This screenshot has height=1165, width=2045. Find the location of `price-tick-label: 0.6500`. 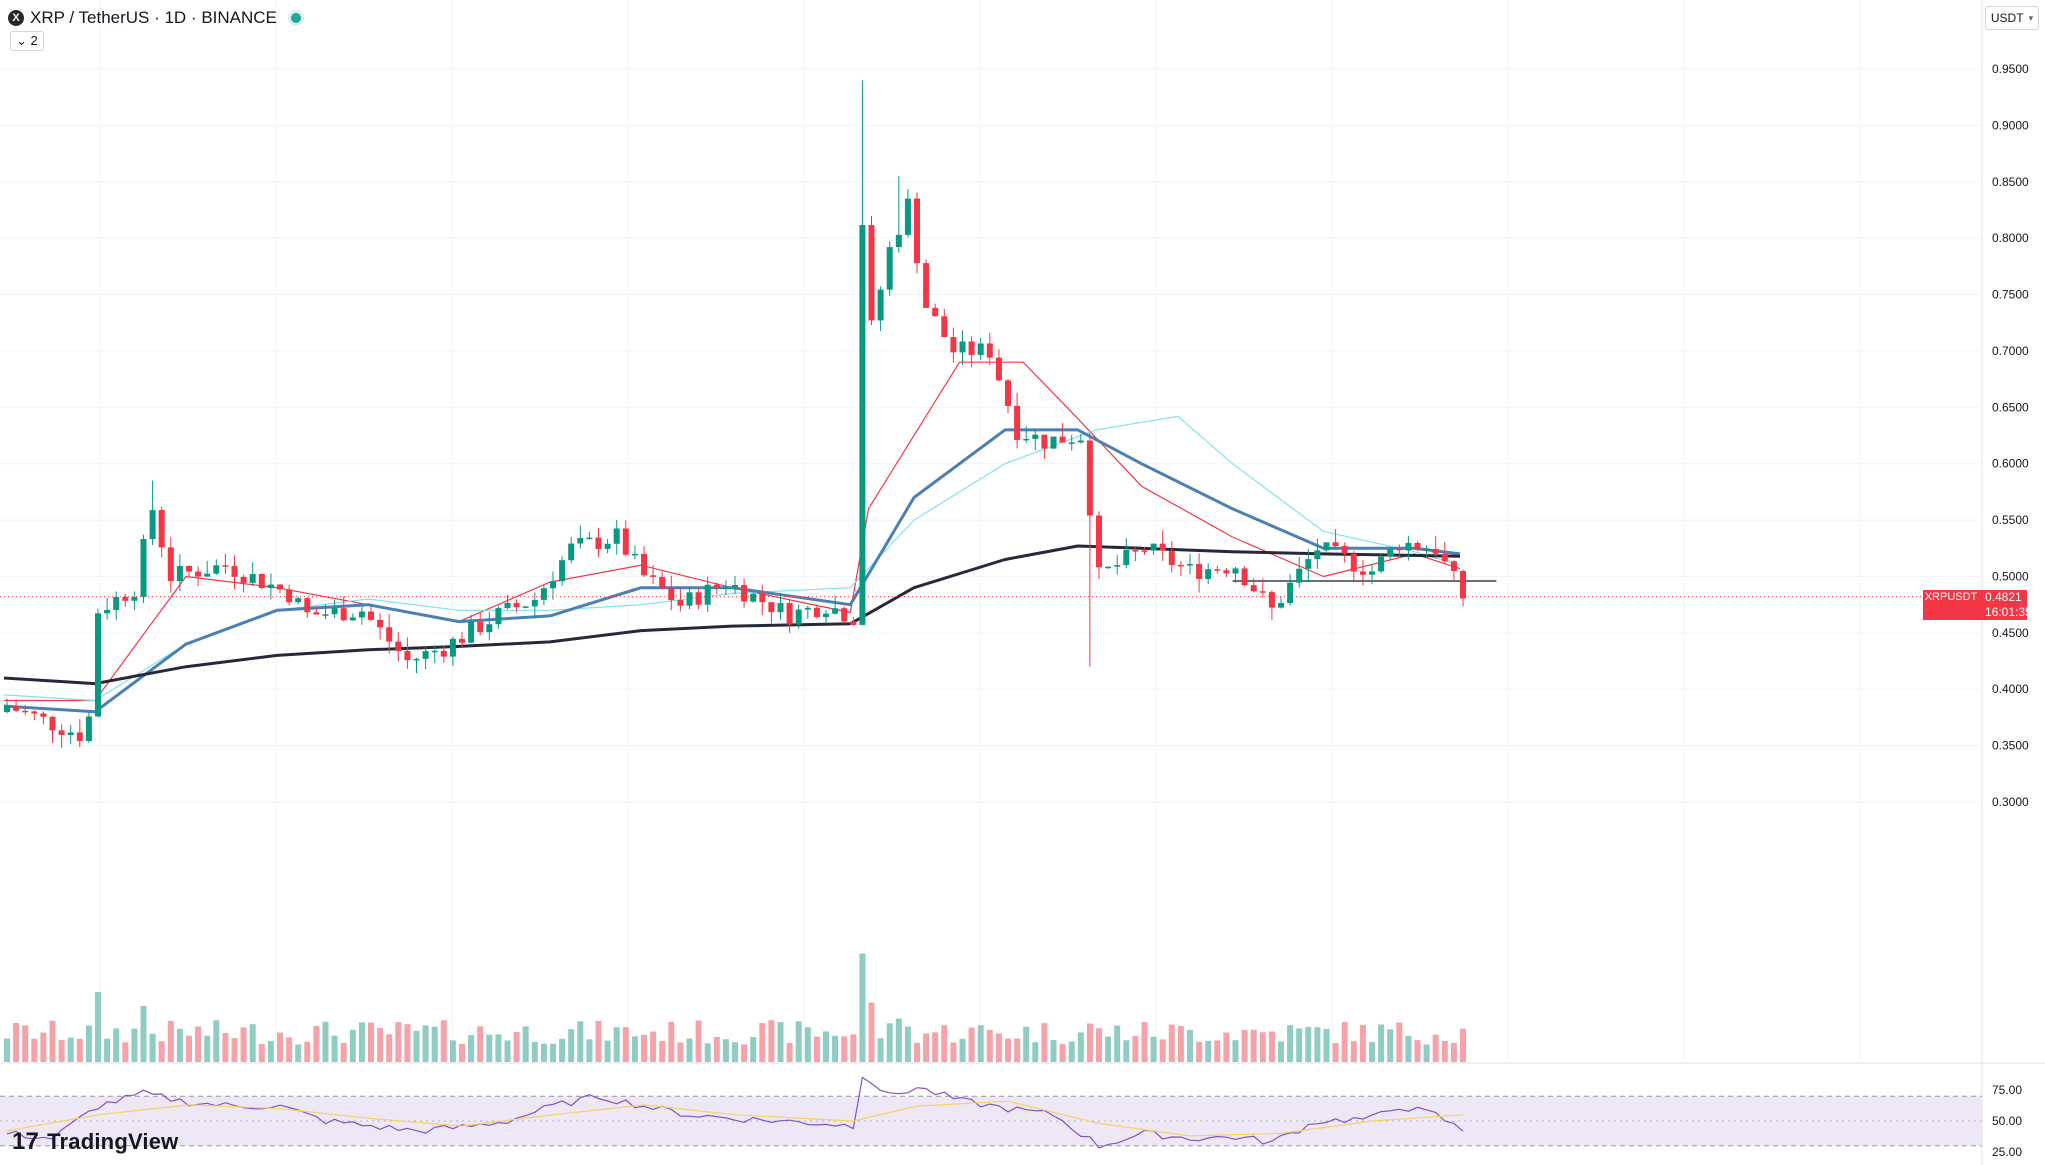

price-tick-label: 0.6500 is located at coordinates (2010, 407).